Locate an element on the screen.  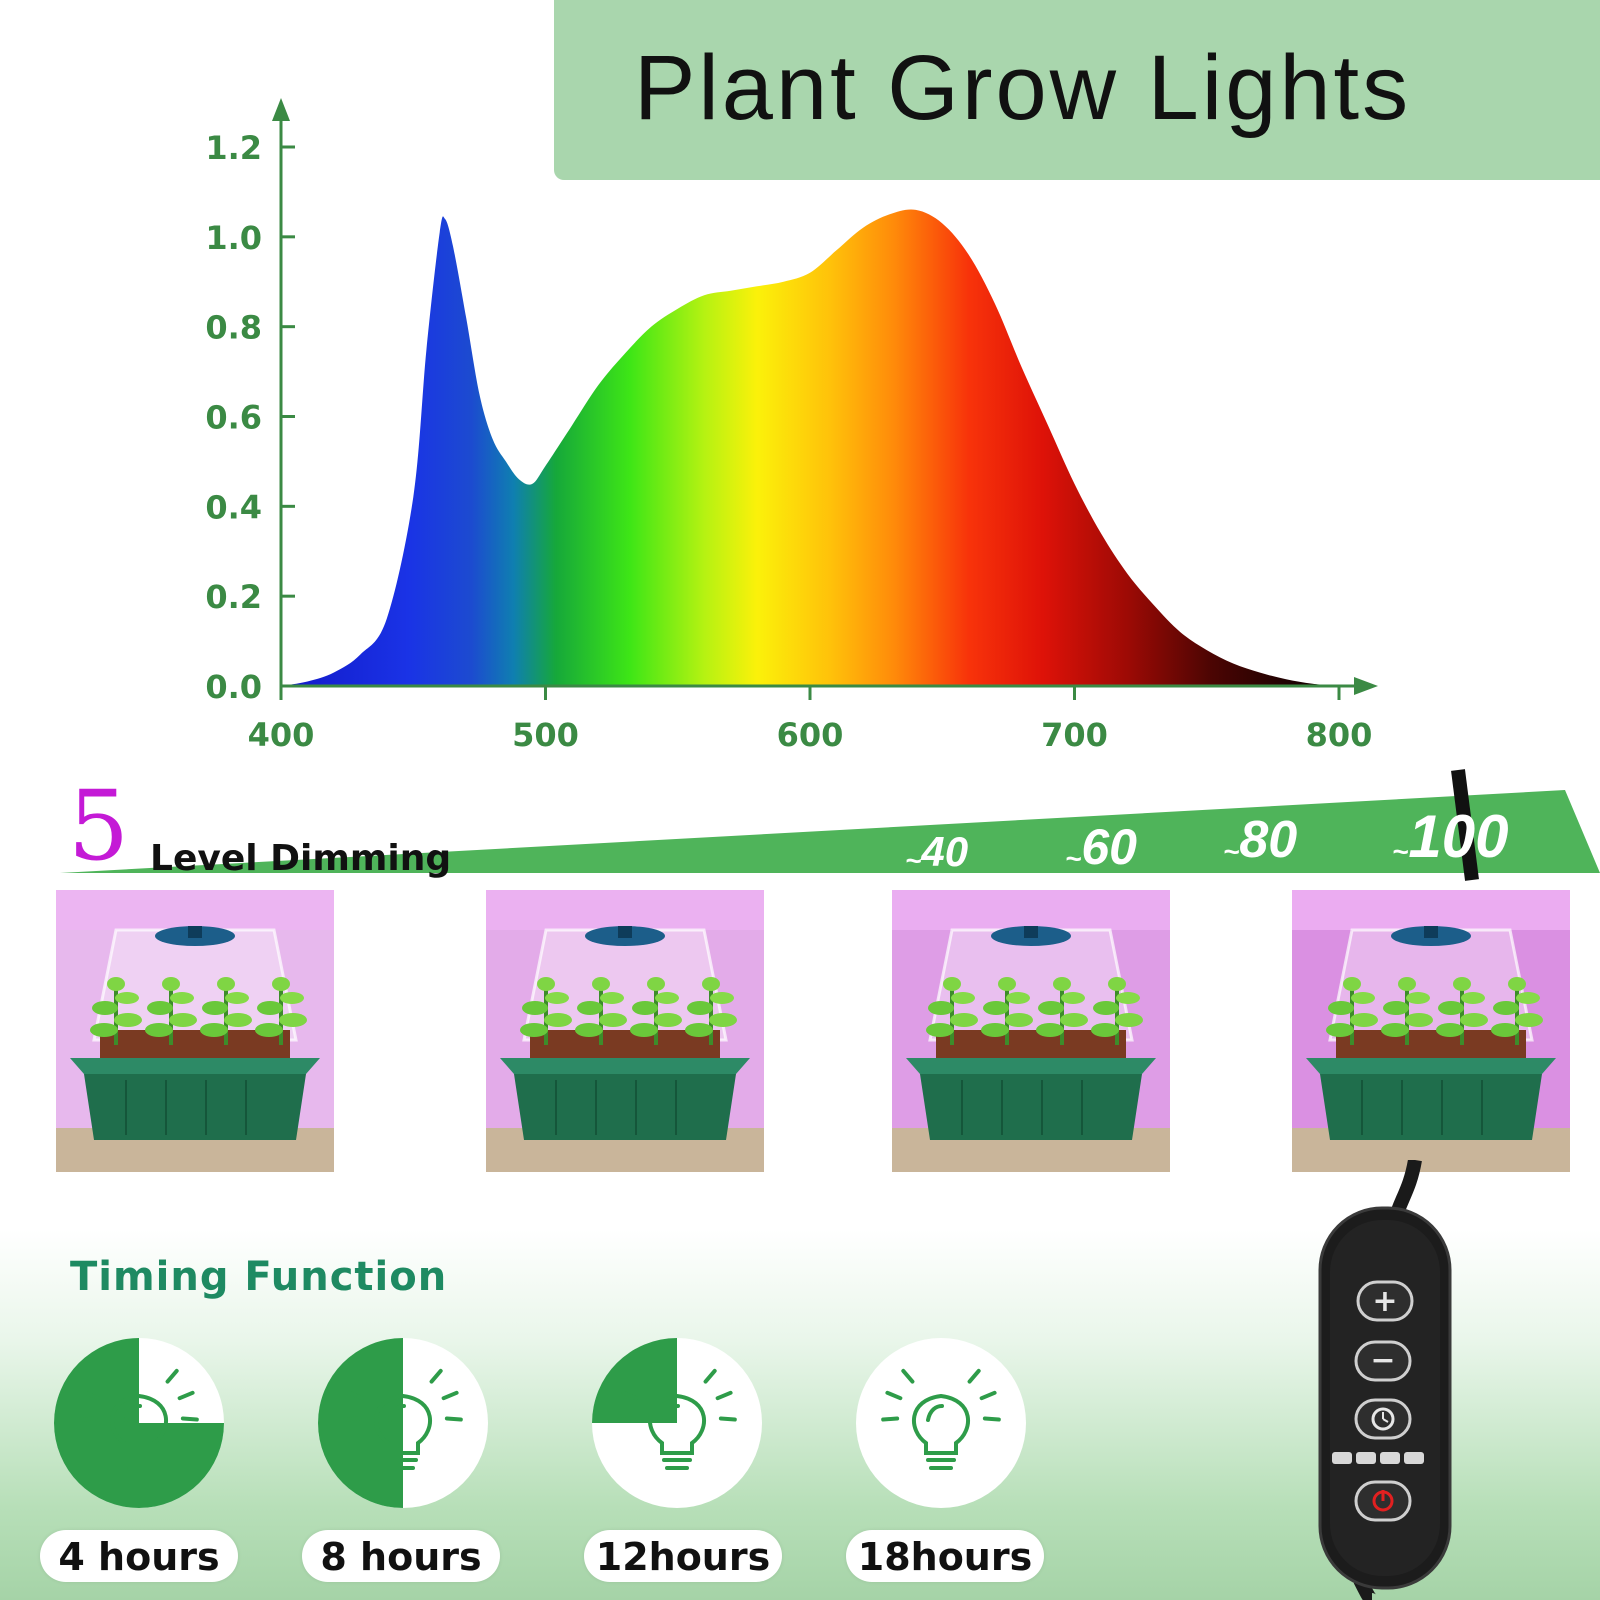
timer-icon is located at coordinates (1383, 1419).